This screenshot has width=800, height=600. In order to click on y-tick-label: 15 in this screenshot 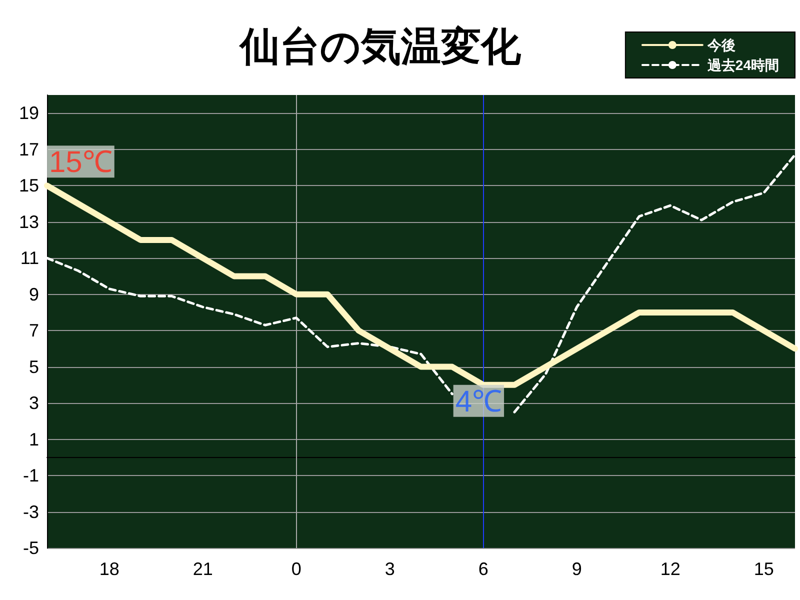, I will do `click(28, 186)`.